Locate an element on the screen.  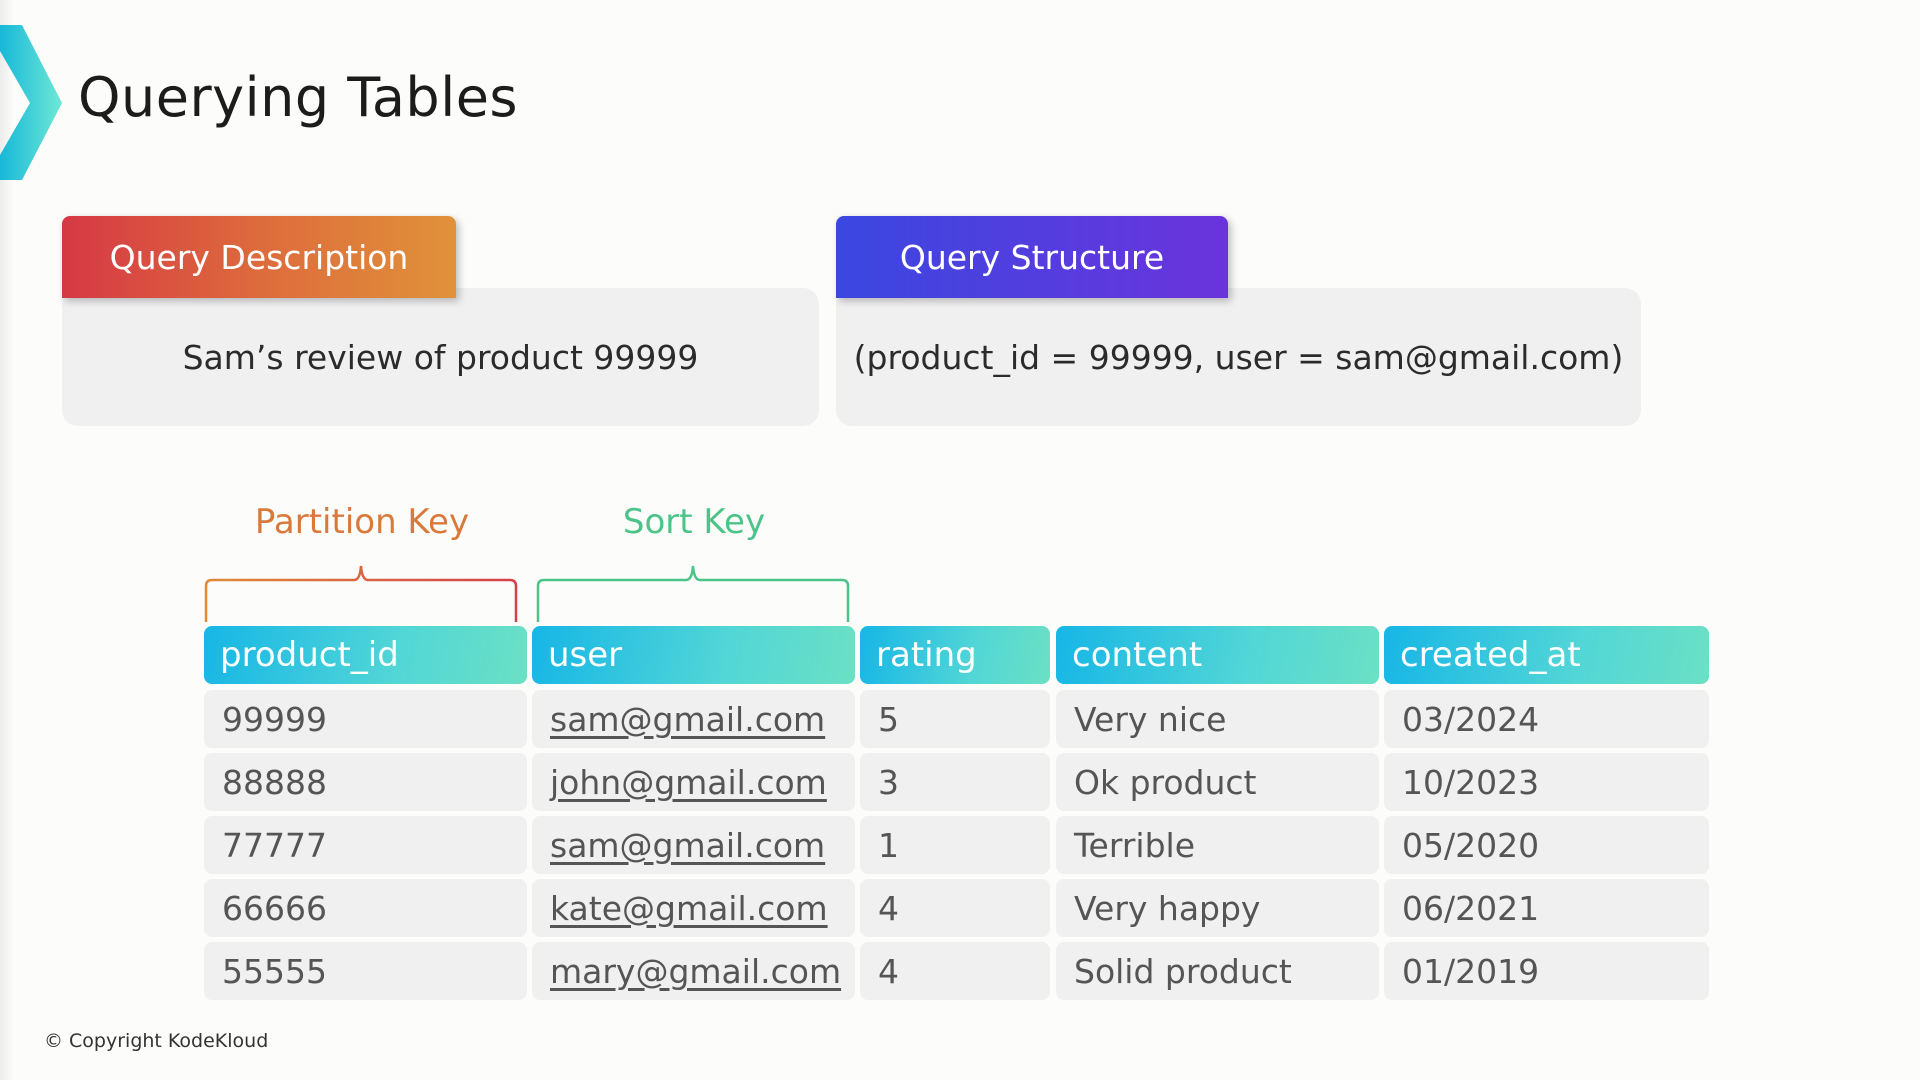
sort-key-brace is located at coordinates (693, 593).